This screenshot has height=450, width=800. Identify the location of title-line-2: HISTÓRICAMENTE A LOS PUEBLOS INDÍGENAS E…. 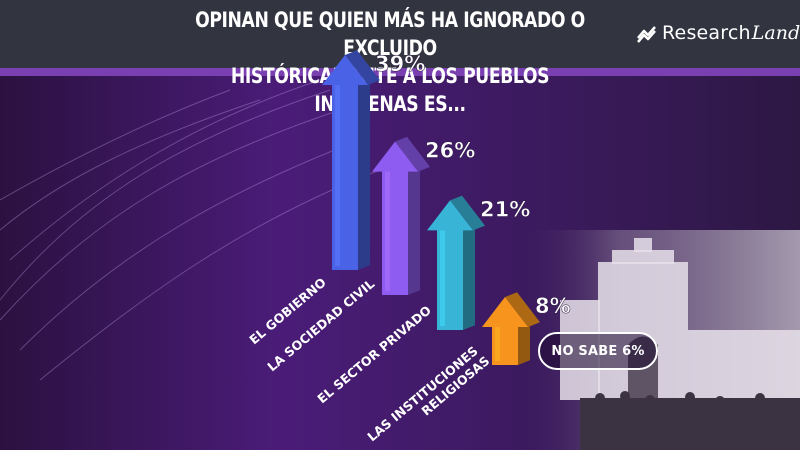
(390, 90).